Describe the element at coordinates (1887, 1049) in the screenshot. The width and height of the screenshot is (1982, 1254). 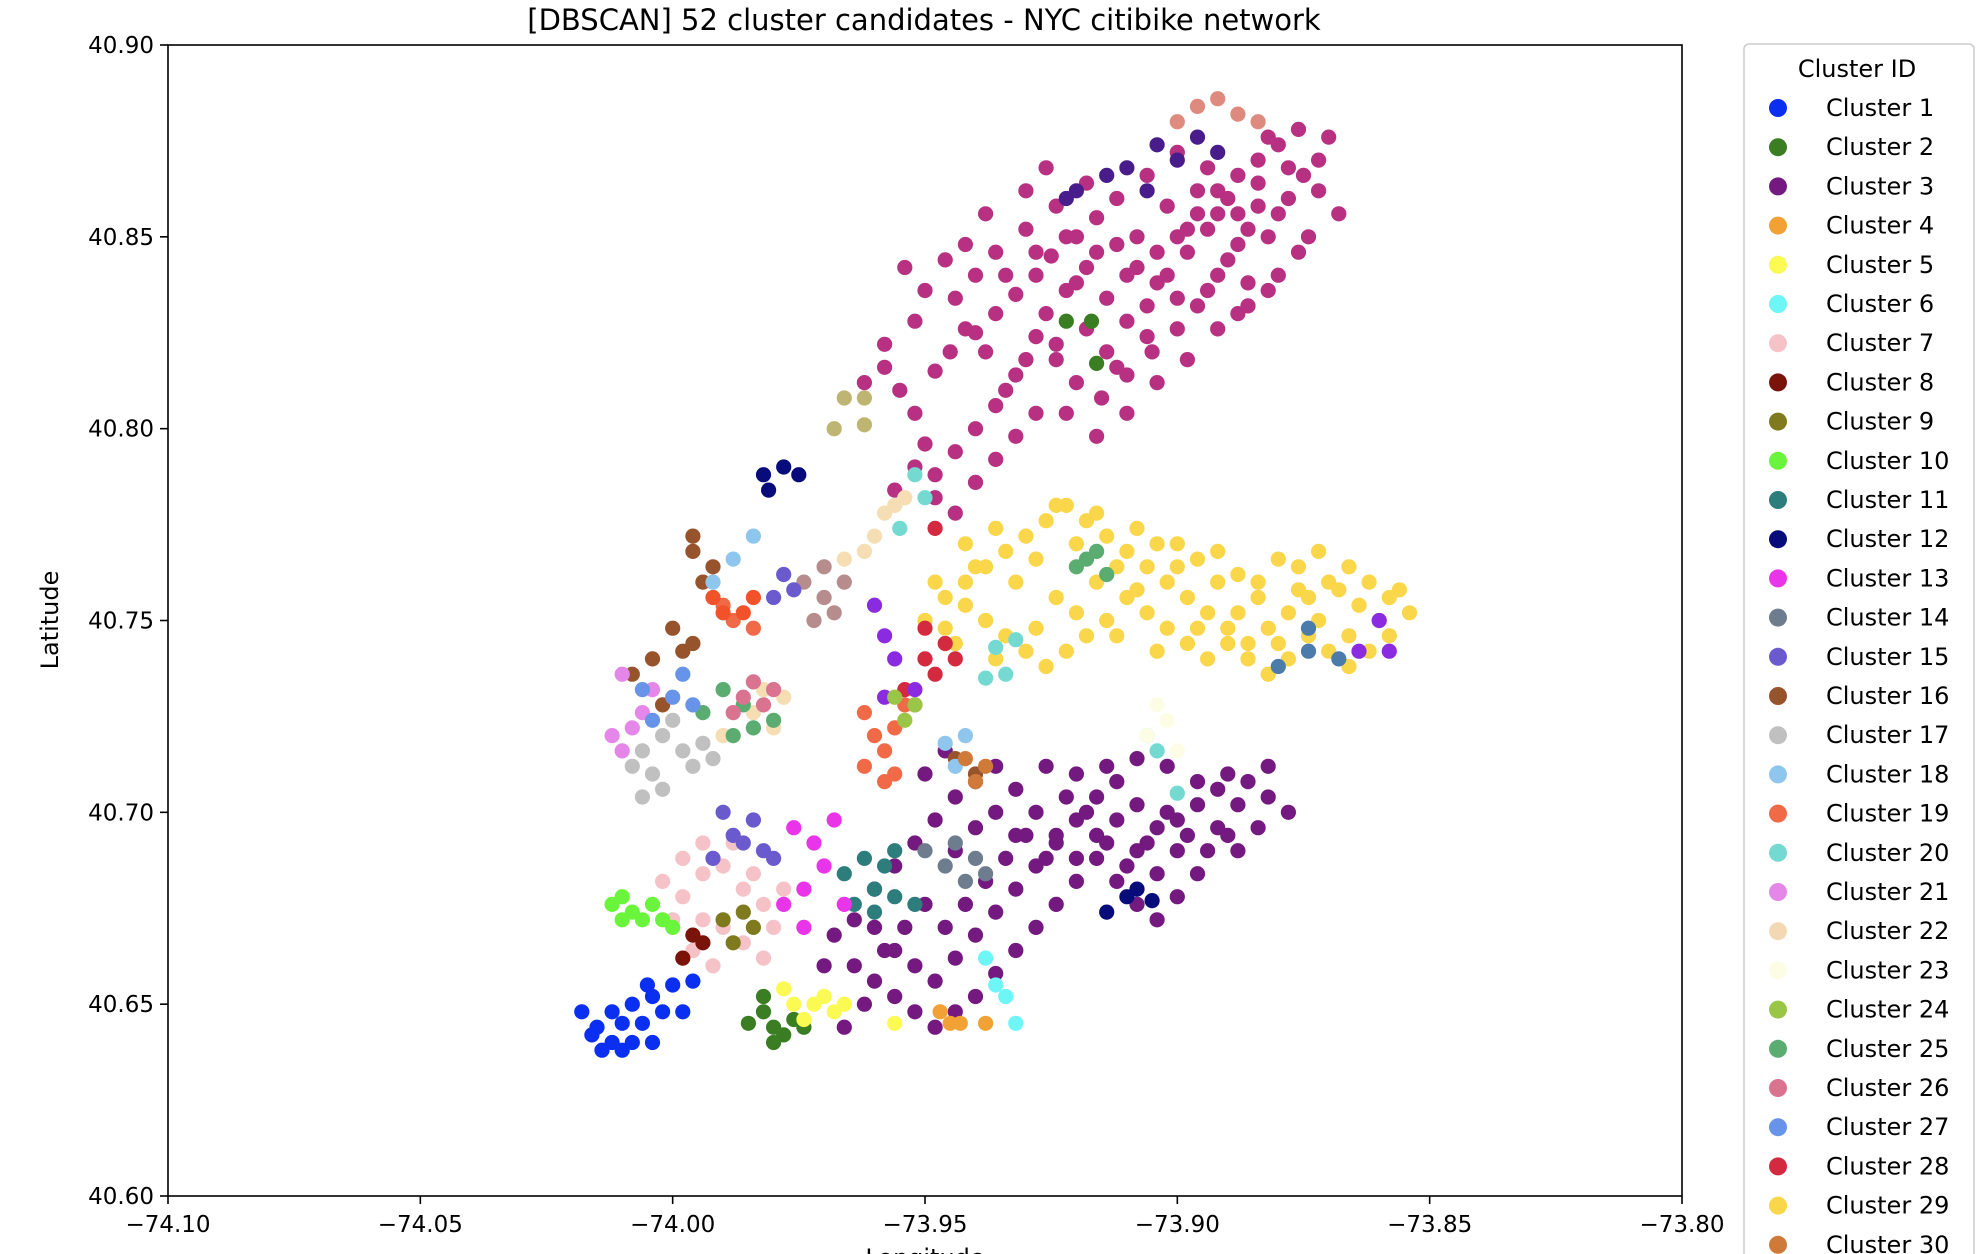
I see `legend-label: Cluster 25` at that location.